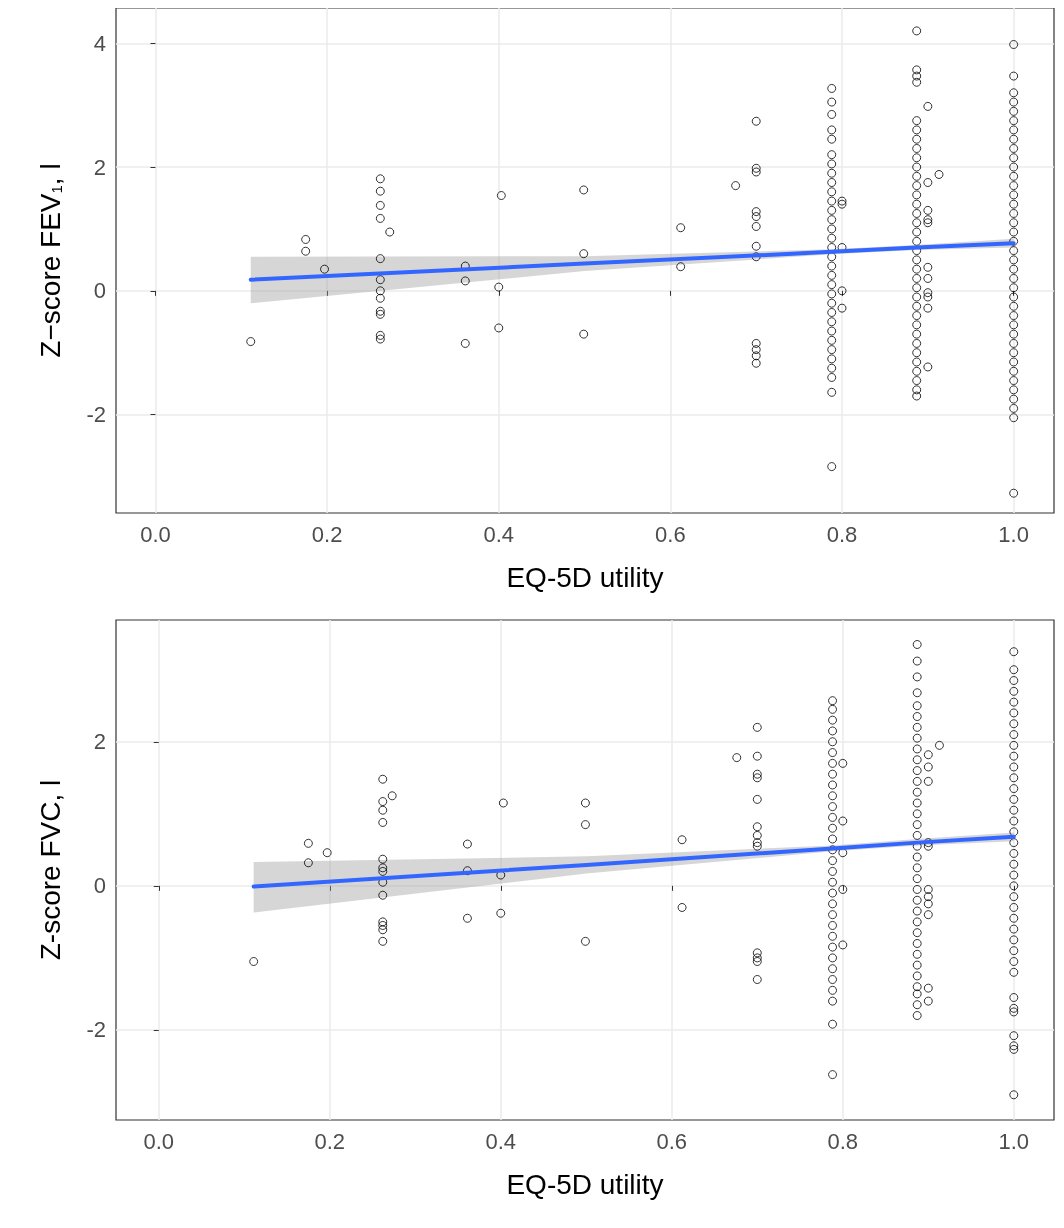 The image size is (1064, 1228). What do you see at coordinates (50, 260) in the screenshot?
I see `y-axis-title: Z−score FEV1, l` at bounding box center [50, 260].